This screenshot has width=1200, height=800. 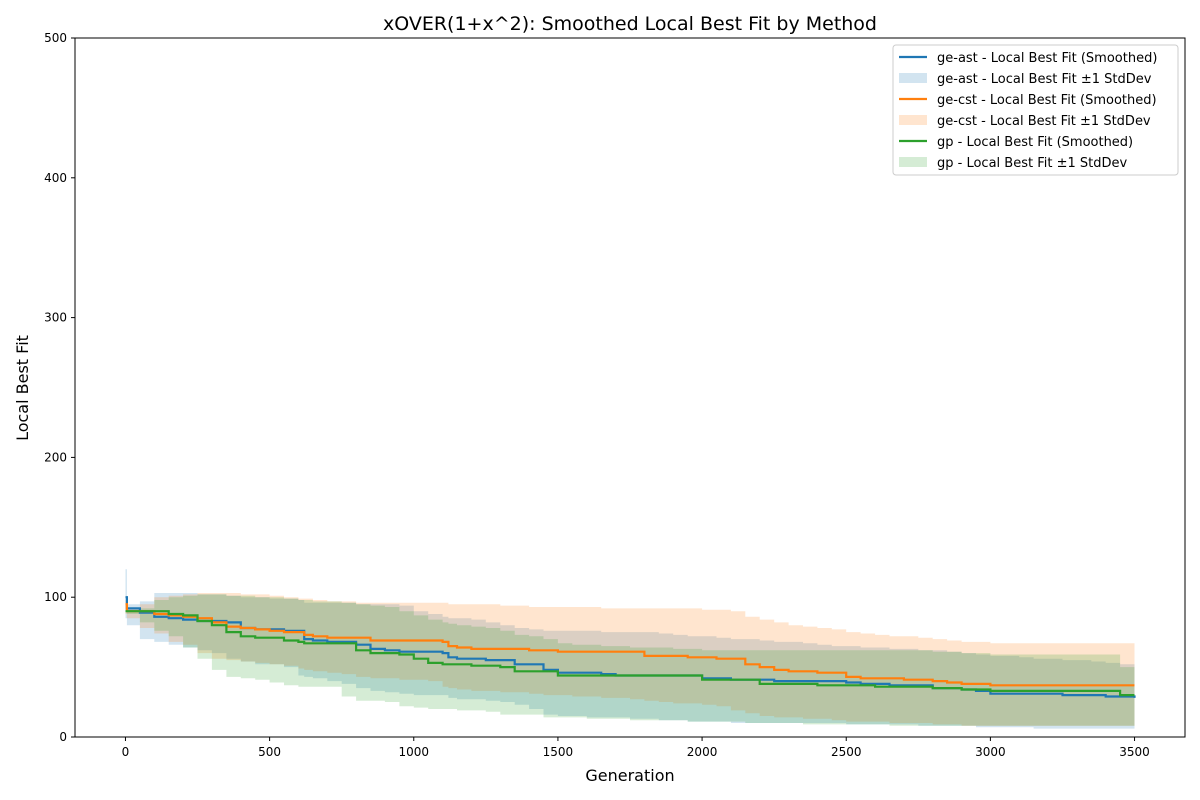 What do you see at coordinates (913, 78) in the screenshot?
I see `ge-ast-legend-band-swatch` at bounding box center [913, 78].